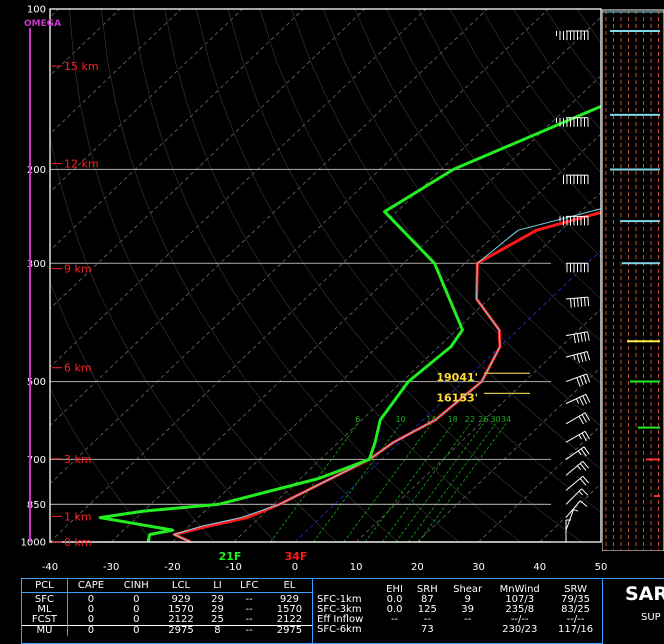  I want to click on parcel-cell: FCST, so click(44, 620).